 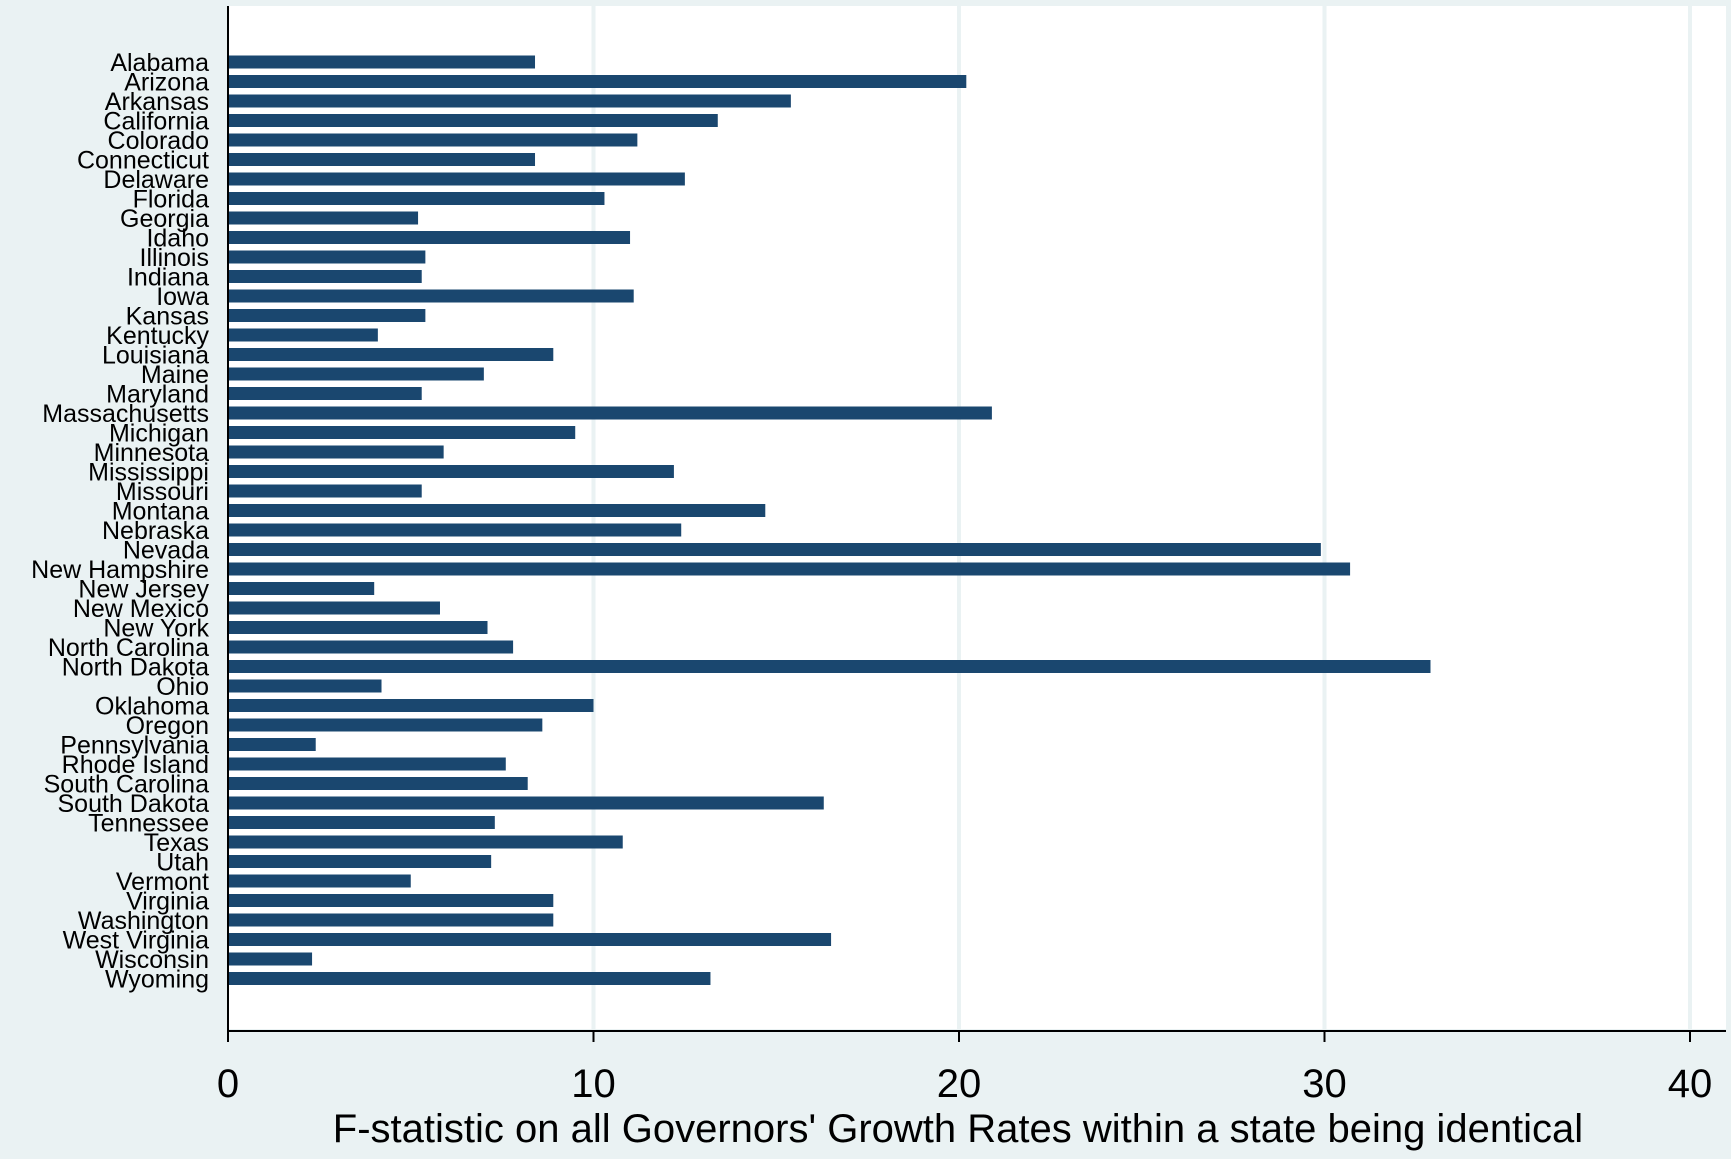 What do you see at coordinates (157, 102) in the screenshot?
I see `category-label: Arkansas` at bounding box center [157, 102].